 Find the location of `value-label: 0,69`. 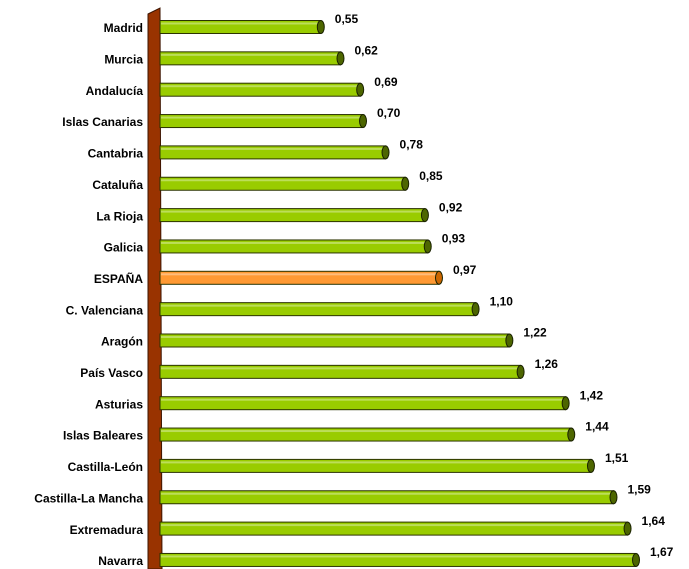

value-label: 0,69 is located at coordinates (386, 82).